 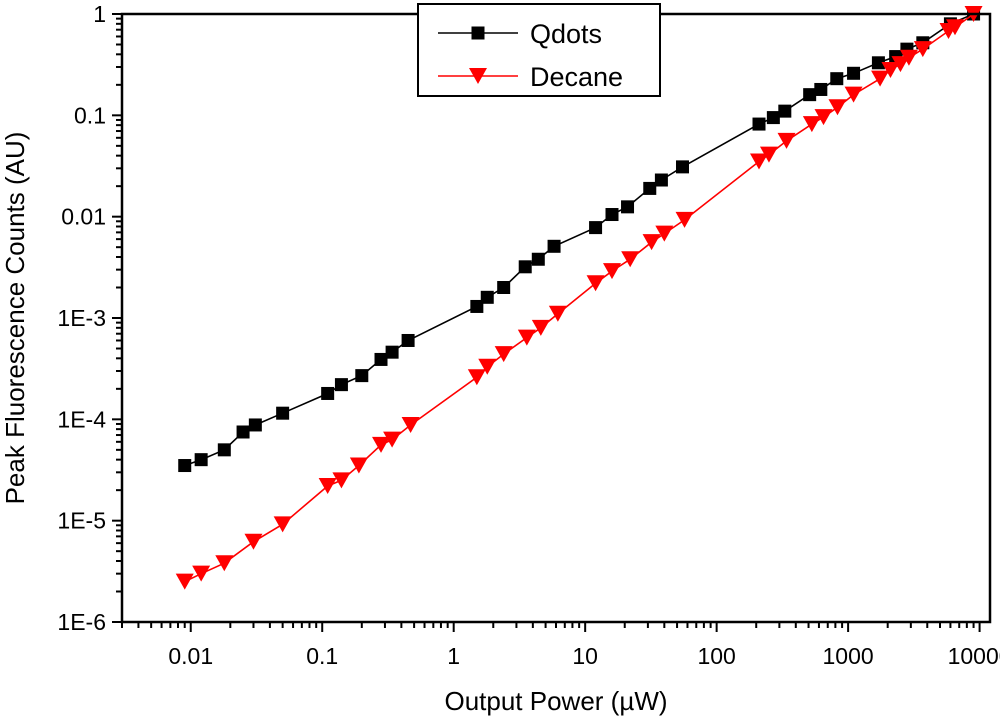 I want to click on x-tick-label: 10000, so click(x=974, y=656).